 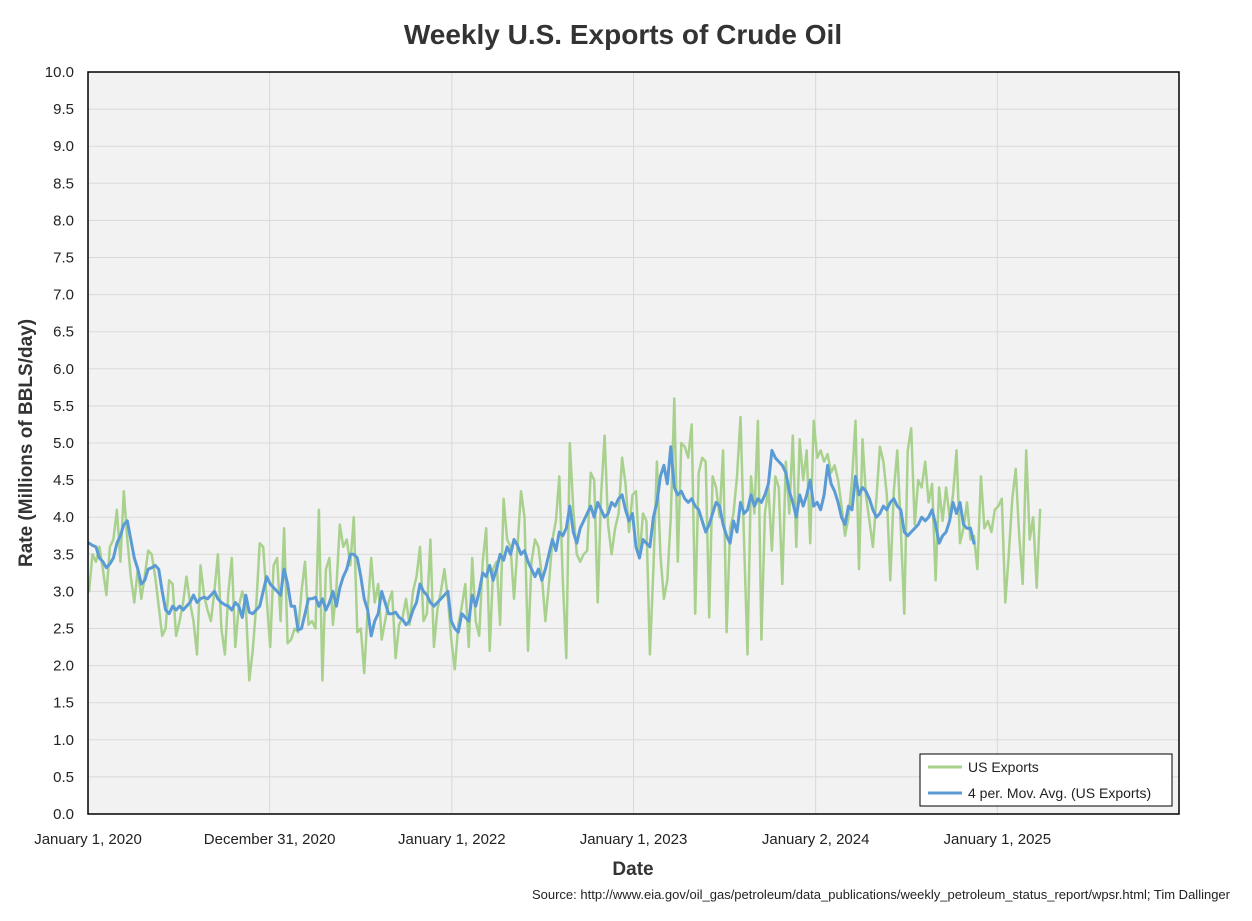 I want to click on y-tick-label: 8.5, so click(x=63, y=183).